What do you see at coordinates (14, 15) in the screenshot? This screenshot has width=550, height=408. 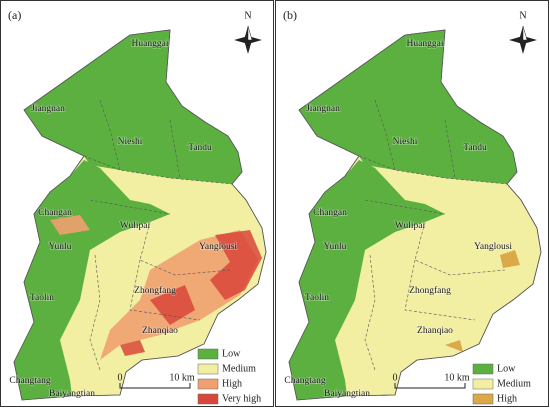 I see `panel-label: (a)` at bounding box center [14, 15].